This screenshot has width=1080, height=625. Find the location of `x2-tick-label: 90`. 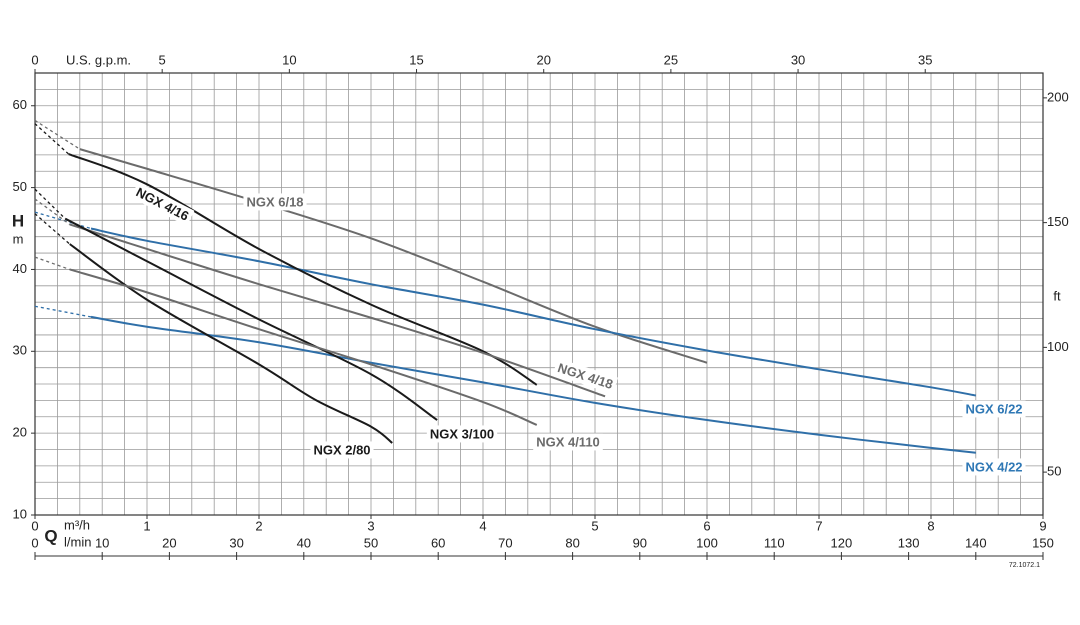

x2-tick-label: 90 is located at coordinates (640, 542).